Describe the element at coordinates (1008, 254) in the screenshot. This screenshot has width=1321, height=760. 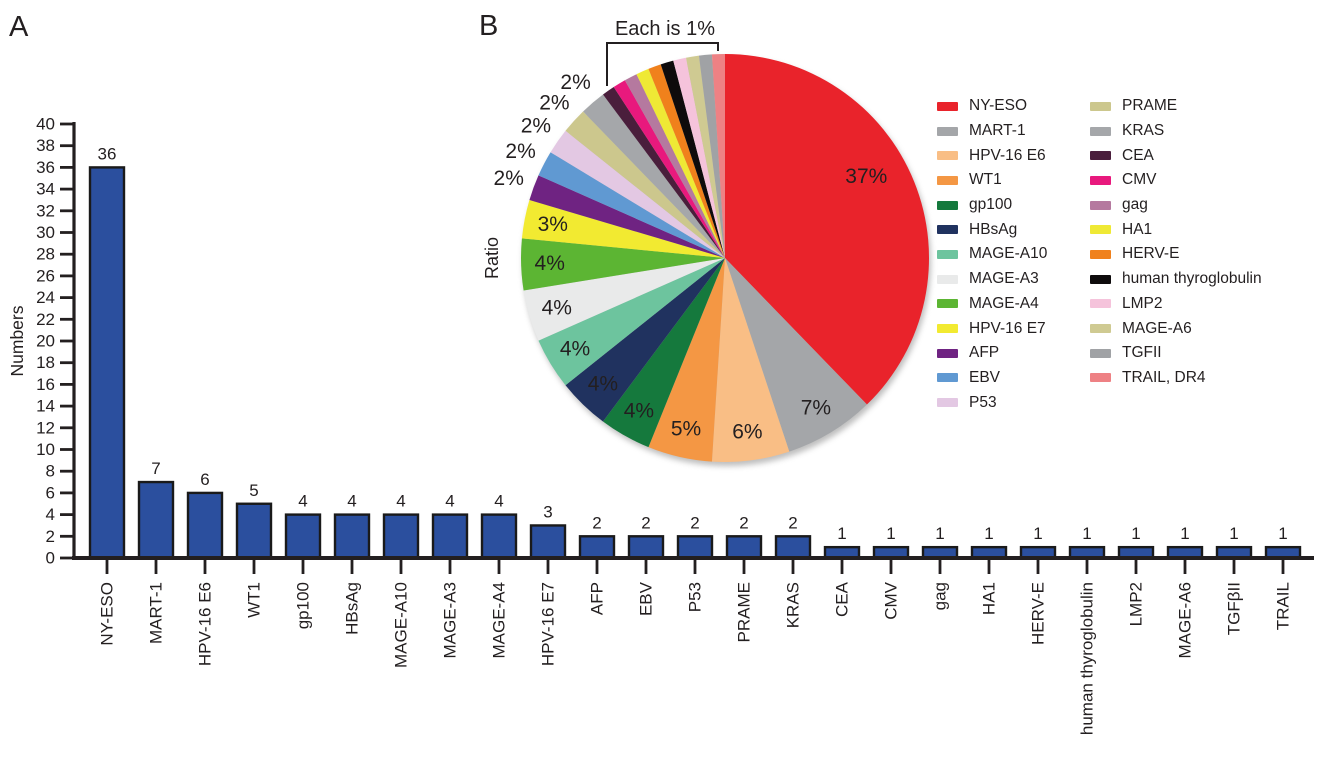
I see `legend-label: MAGE-A10` at that location.